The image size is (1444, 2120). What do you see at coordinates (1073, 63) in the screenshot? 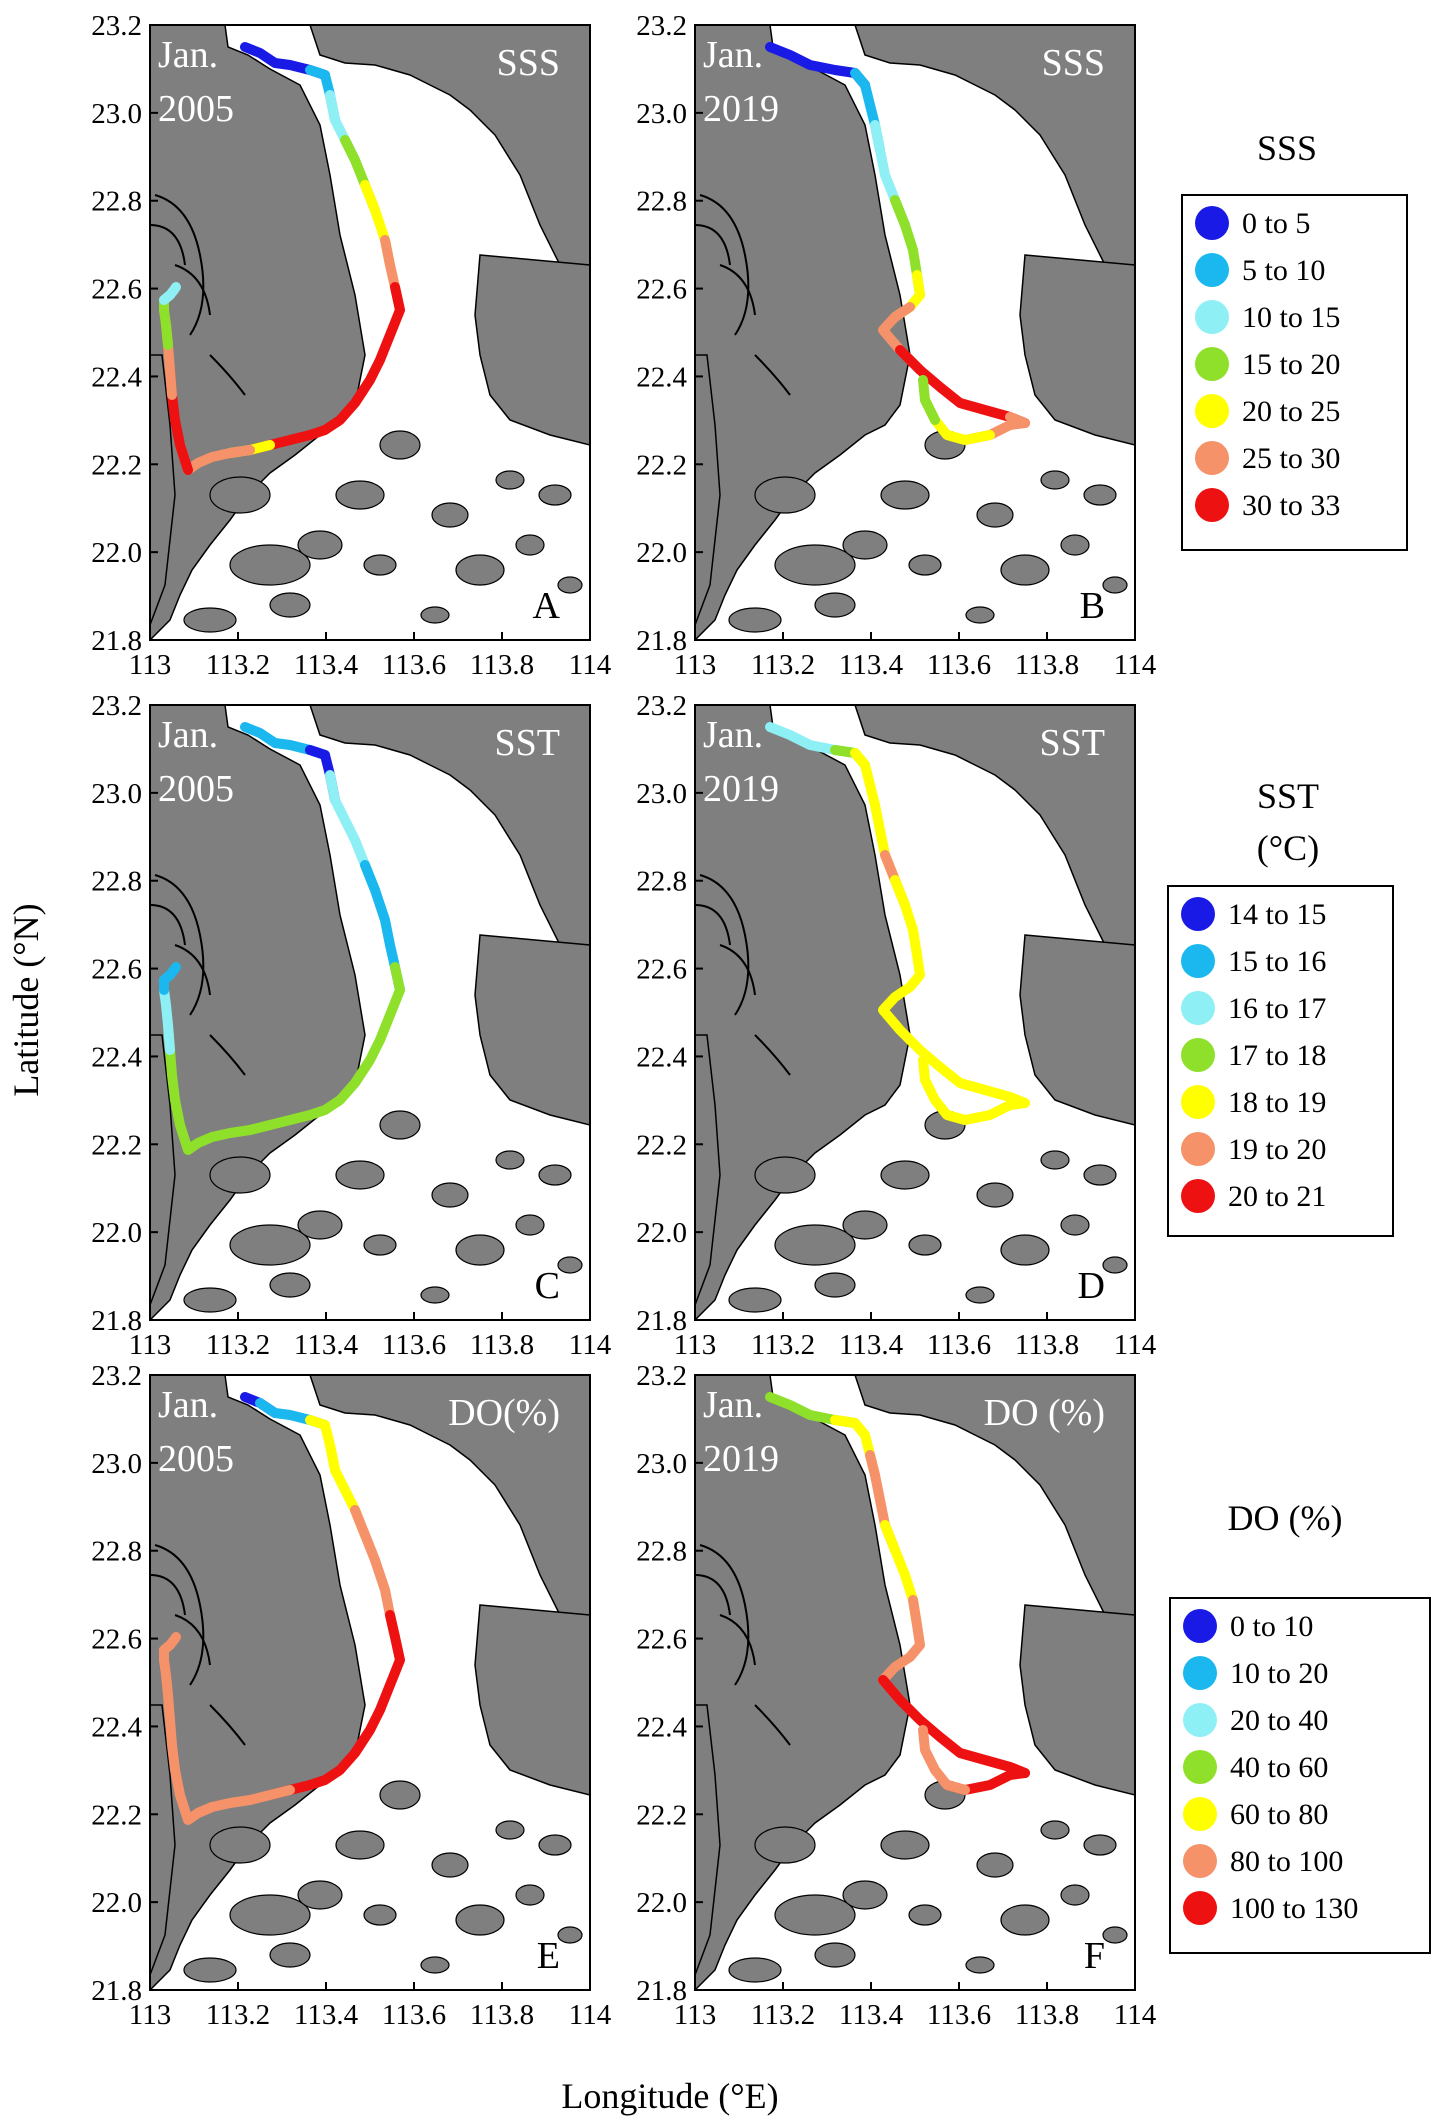
I see `variable-label: SSS` at bounding box center [1073, 63].